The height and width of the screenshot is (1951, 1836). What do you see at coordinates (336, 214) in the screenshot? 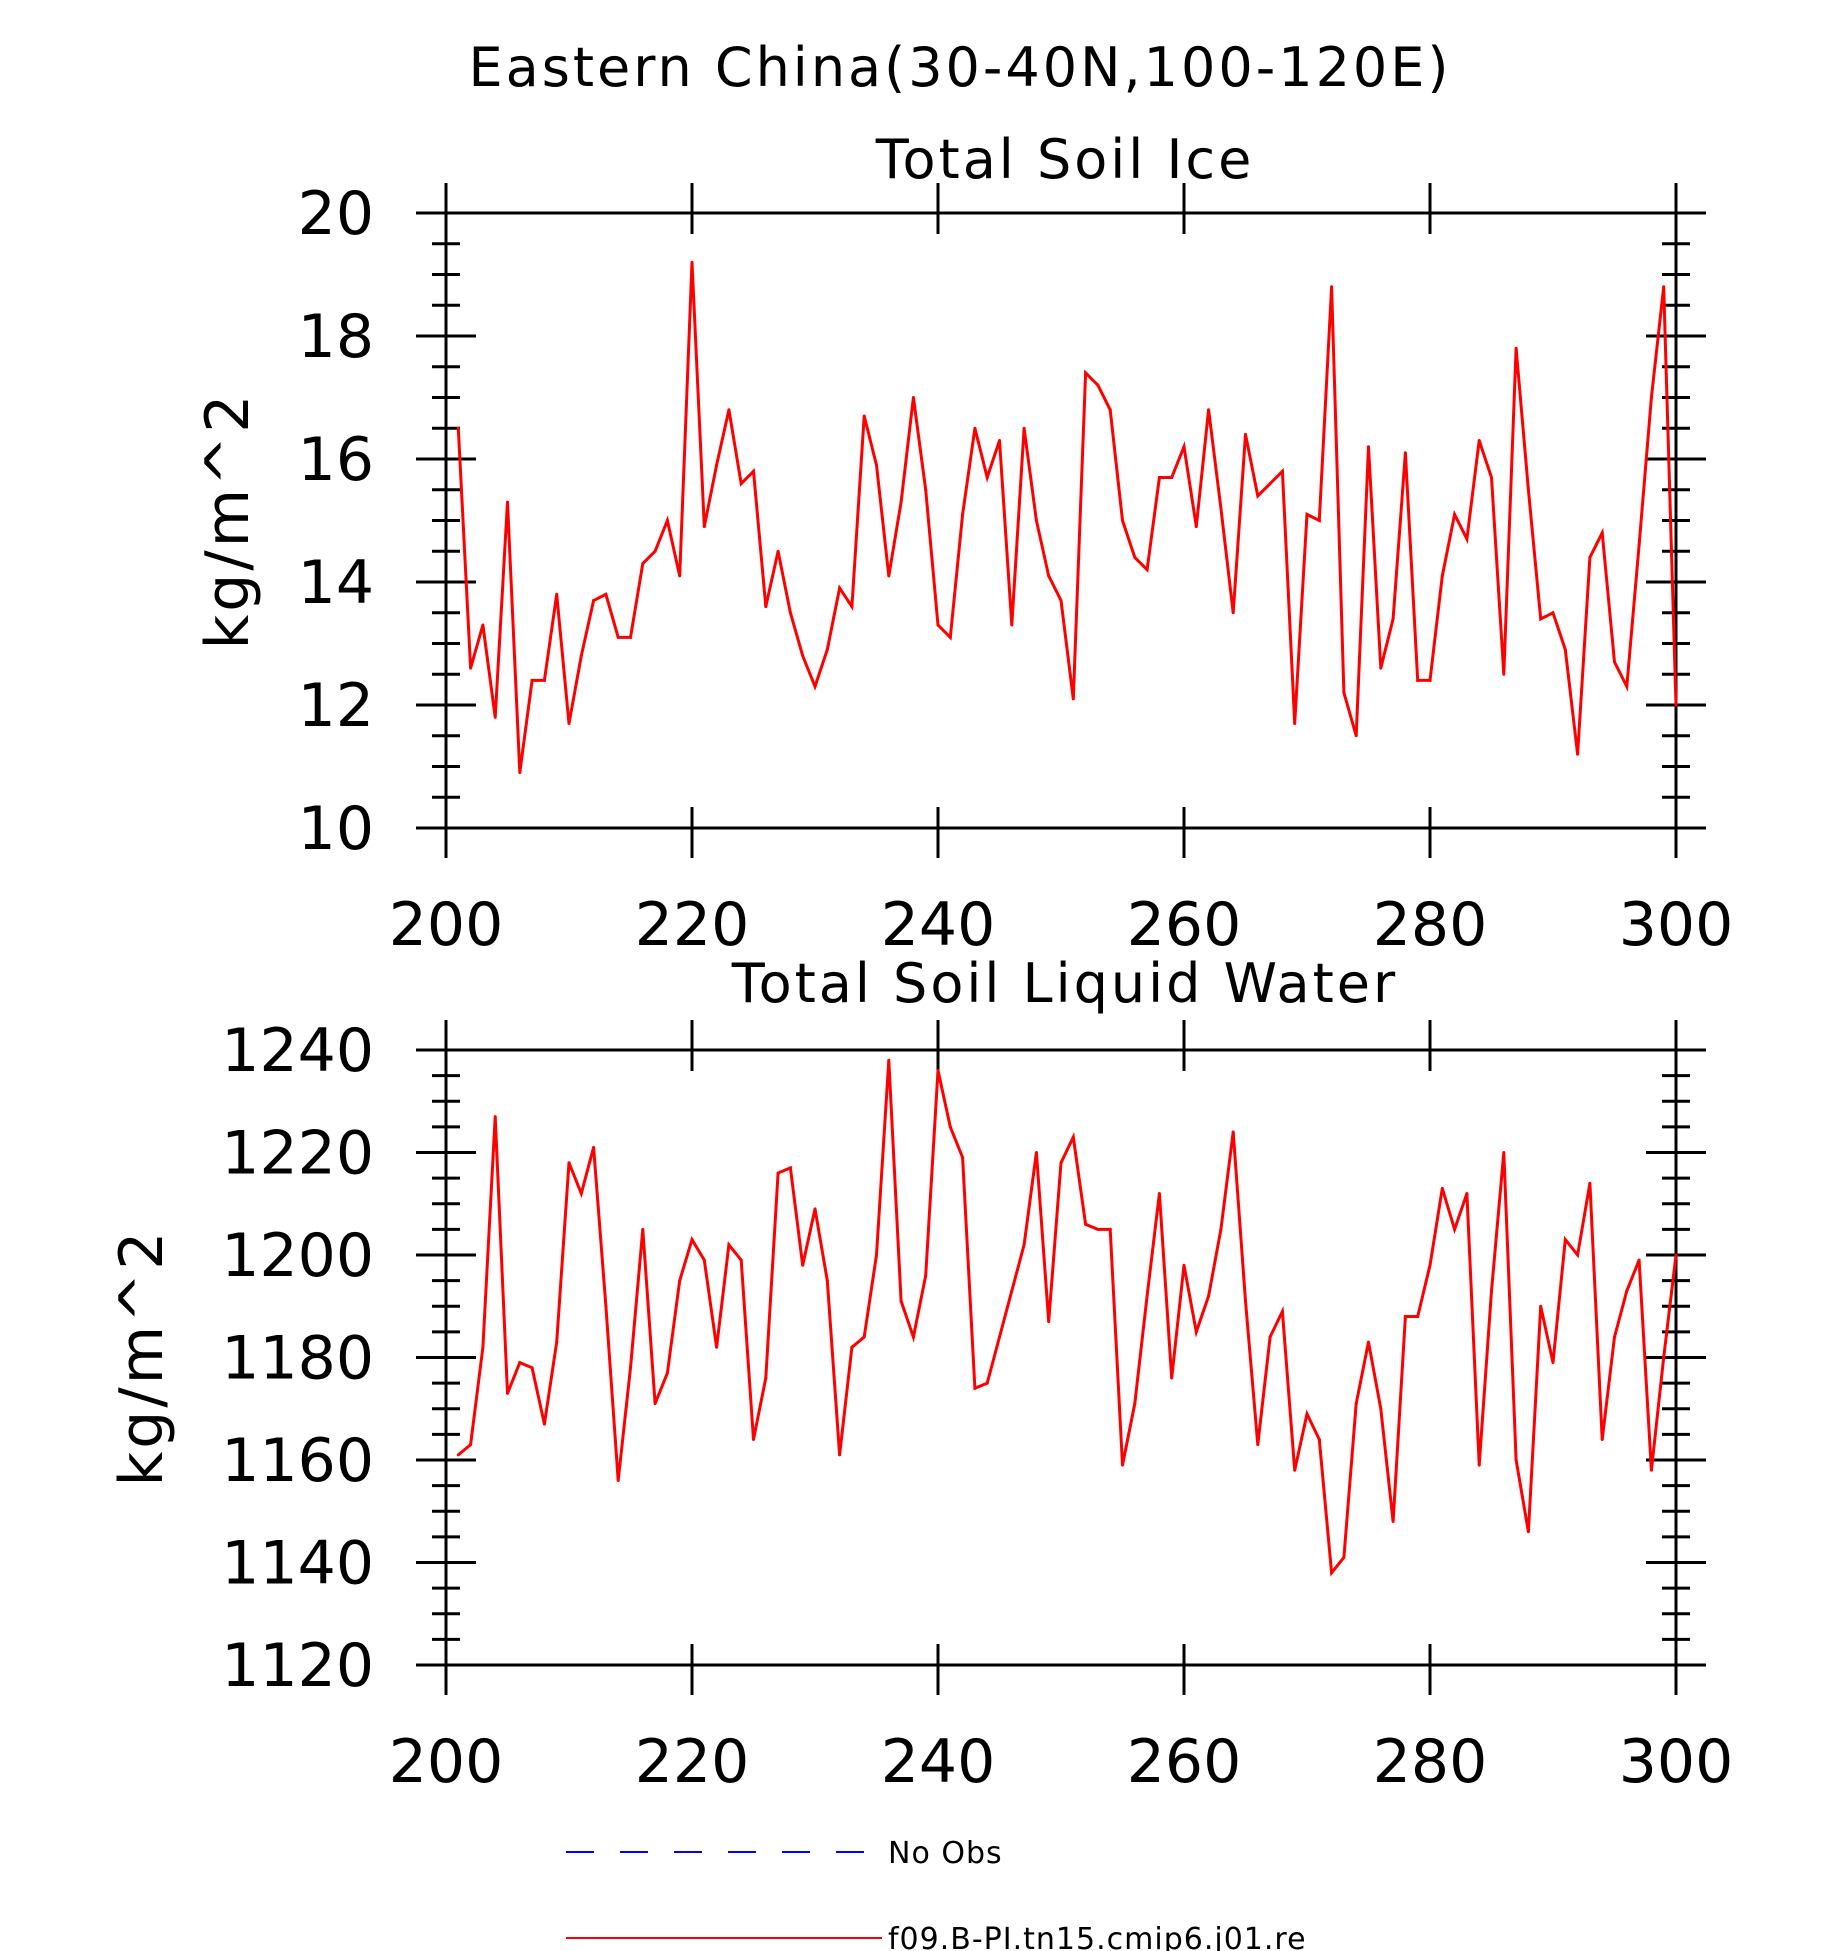
I see `y-tick-label: 20` at bounding box center [336, 214].